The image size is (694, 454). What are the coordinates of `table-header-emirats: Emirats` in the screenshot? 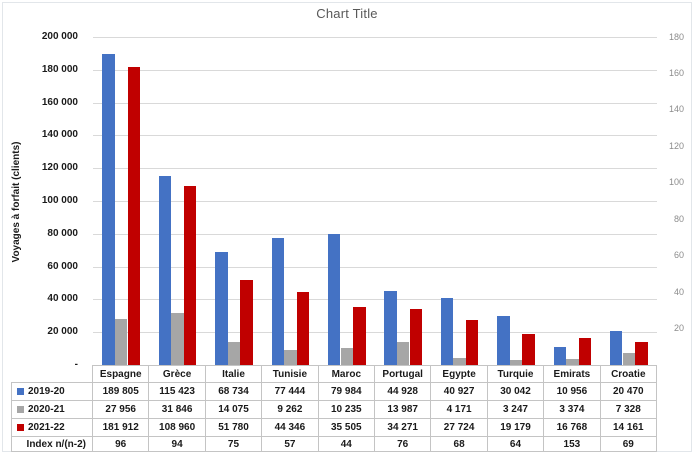 It's located at (572, 374).